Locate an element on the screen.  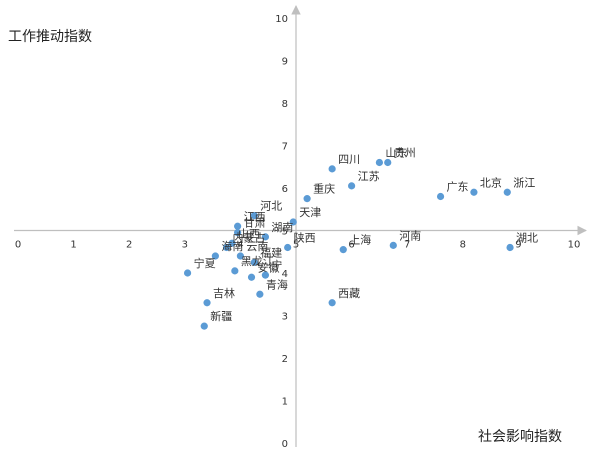
point-label: 河南 is located at coordinates (410, 235).